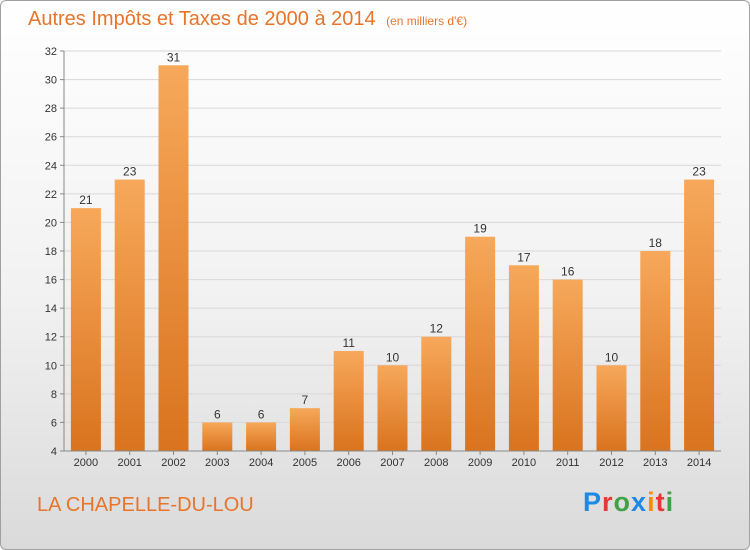 This screenshot has width=750, height=550. Describe the element at coordinates (51, 252) in the screenshot. I see `y-tick-label: 18` at that location.